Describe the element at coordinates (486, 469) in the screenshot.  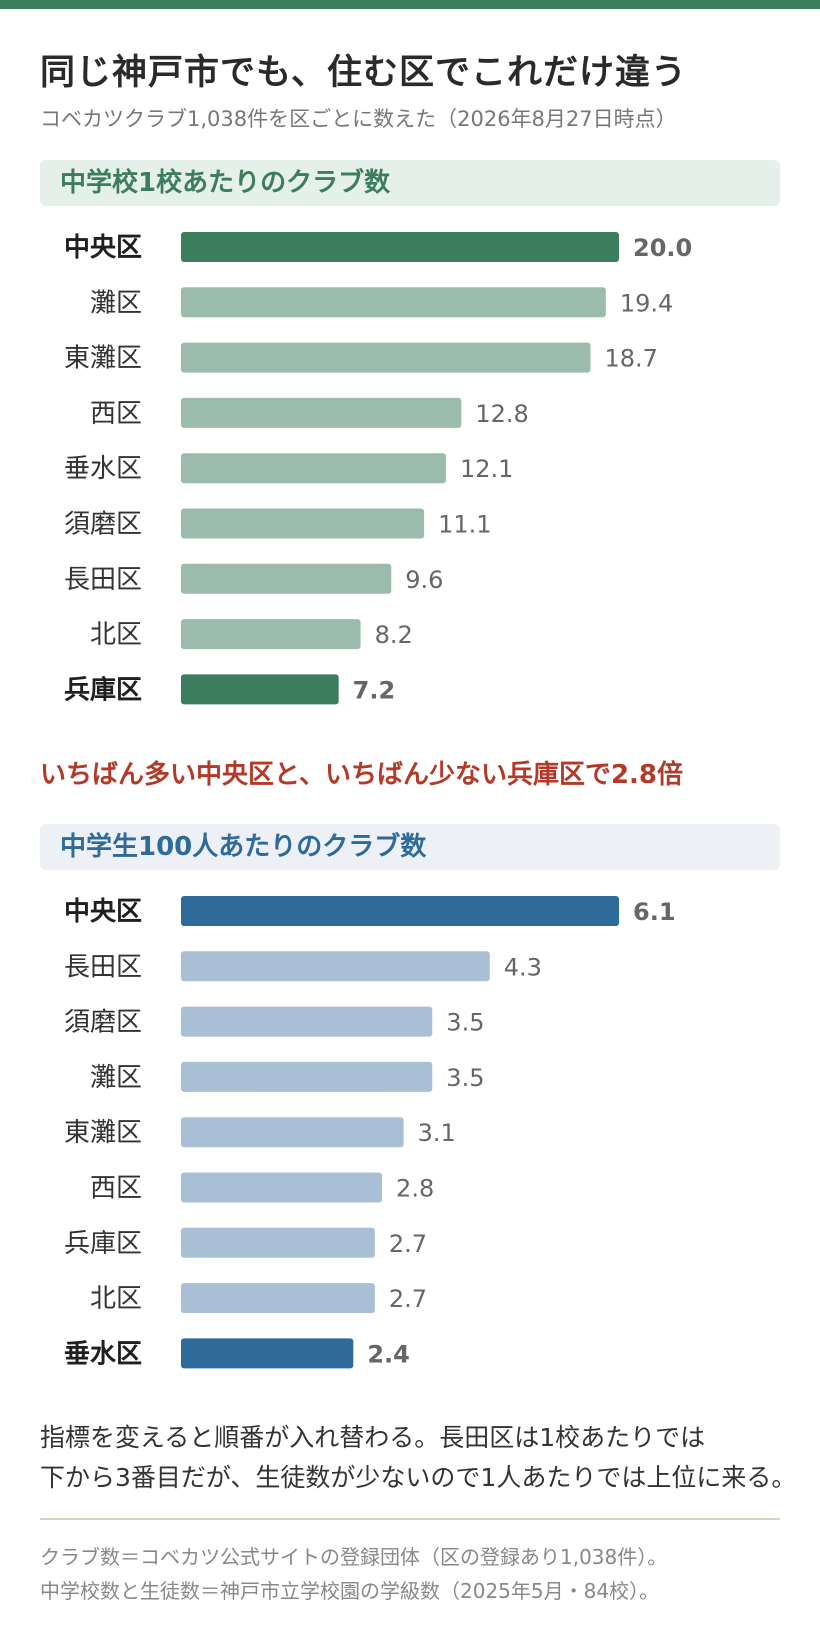
I see `value-label: 12.1` at that location.